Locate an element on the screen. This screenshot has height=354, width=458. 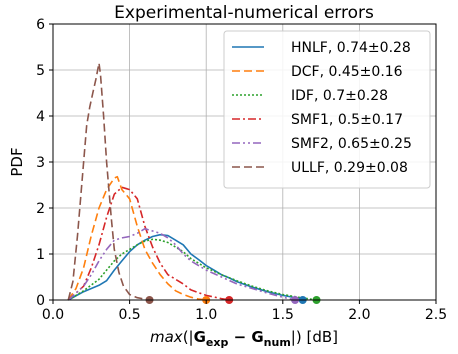
y-tick-label: 4 is located at coordinates (40, 117).